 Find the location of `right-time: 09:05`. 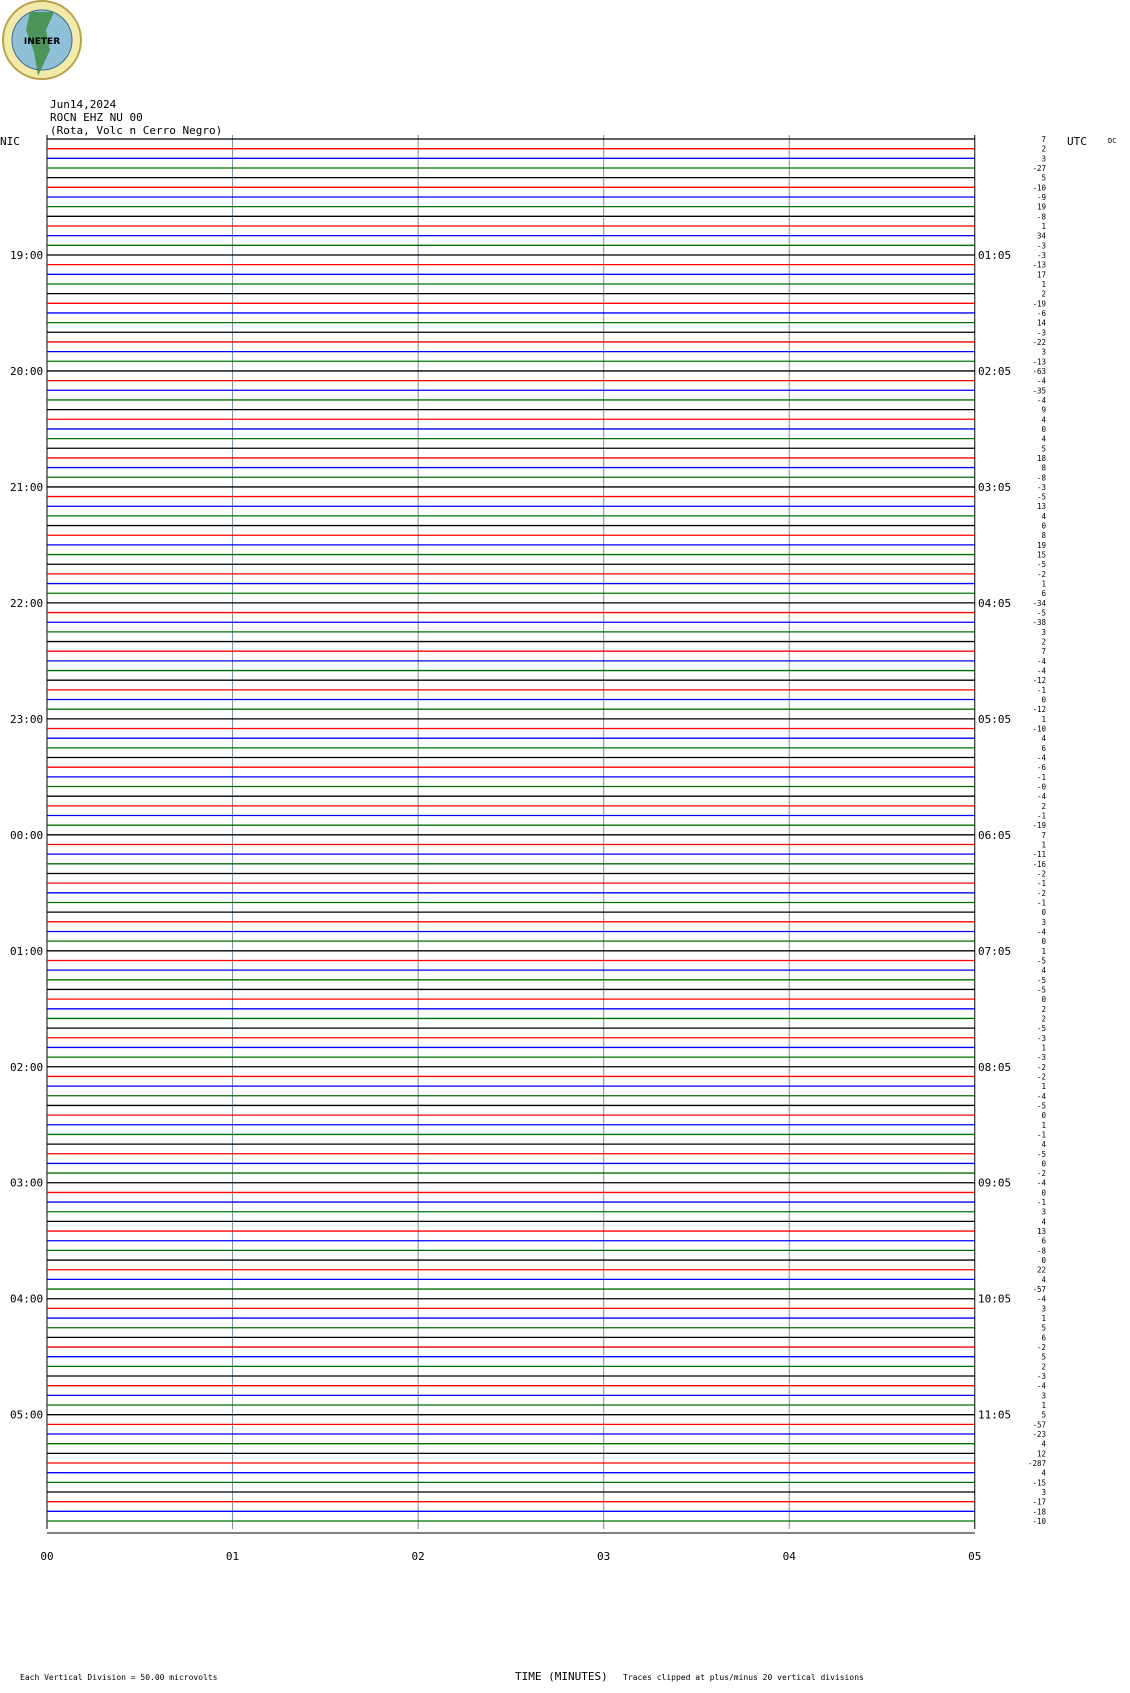

right-time: 09:05 is located at coordinates (994, 1183).